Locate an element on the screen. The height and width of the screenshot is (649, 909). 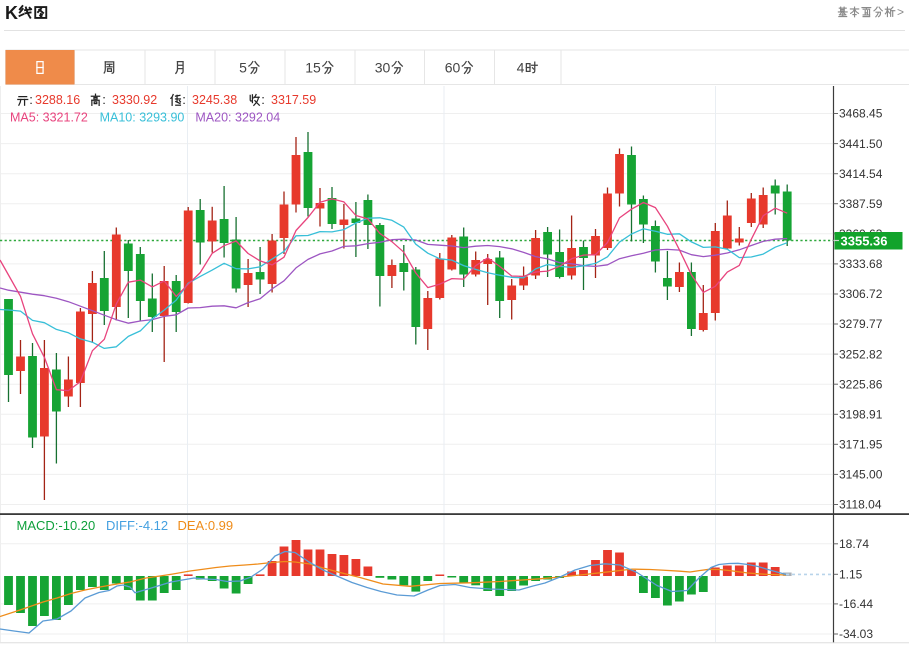
svg-text: 3441.50 is located at coordinates (861, 144).